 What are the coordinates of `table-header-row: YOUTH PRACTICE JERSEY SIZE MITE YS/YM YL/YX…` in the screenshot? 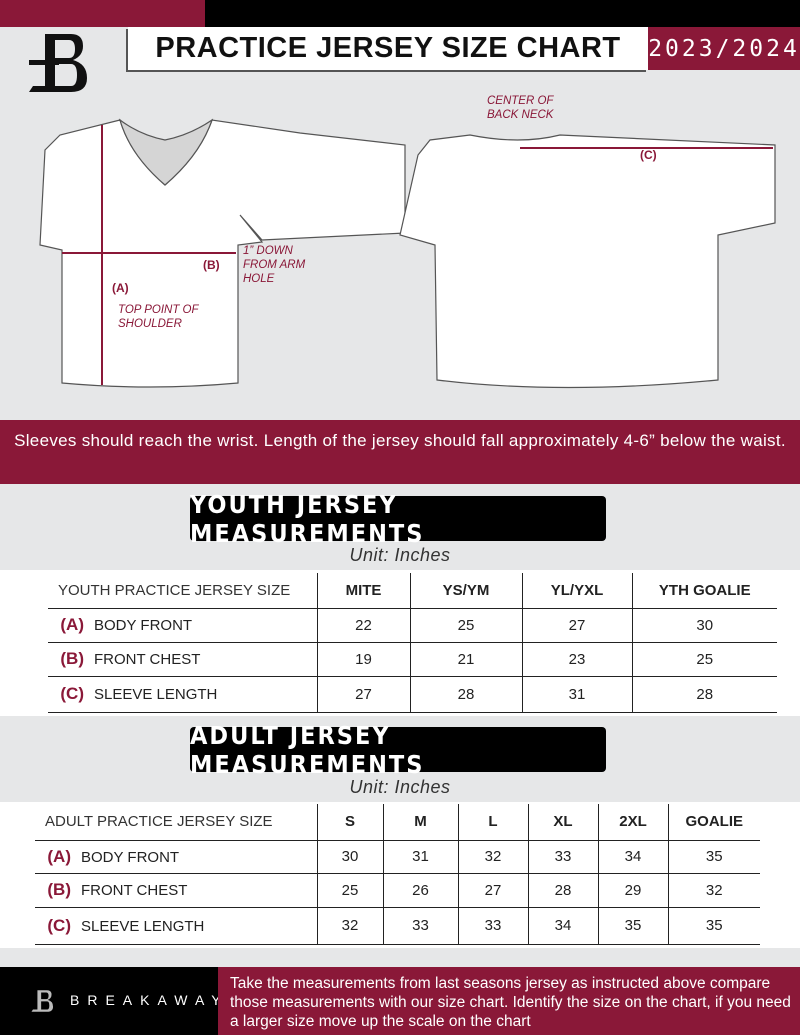 It's located at (412, 591).